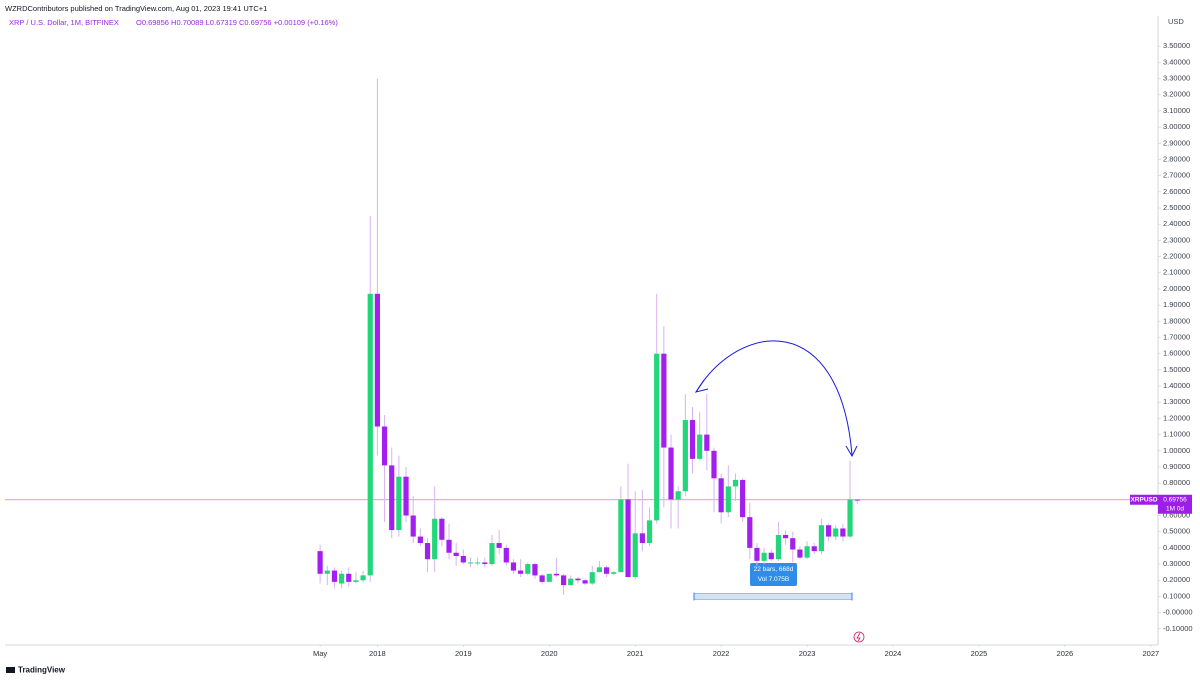 The height and width of the screenshot is (680, 1200). Describe the element at coordinates (10, 670) in the screenshot. I see `logo-icon` at that location.